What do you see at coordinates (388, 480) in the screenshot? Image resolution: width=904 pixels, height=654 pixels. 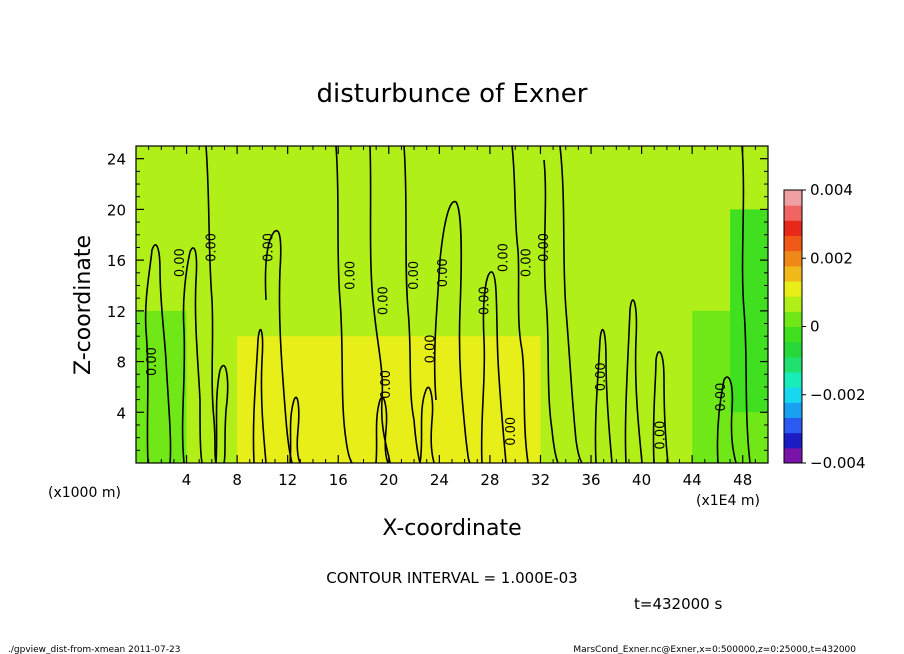 I see `x-tick-label: 20` at bounding box center [388, 480].